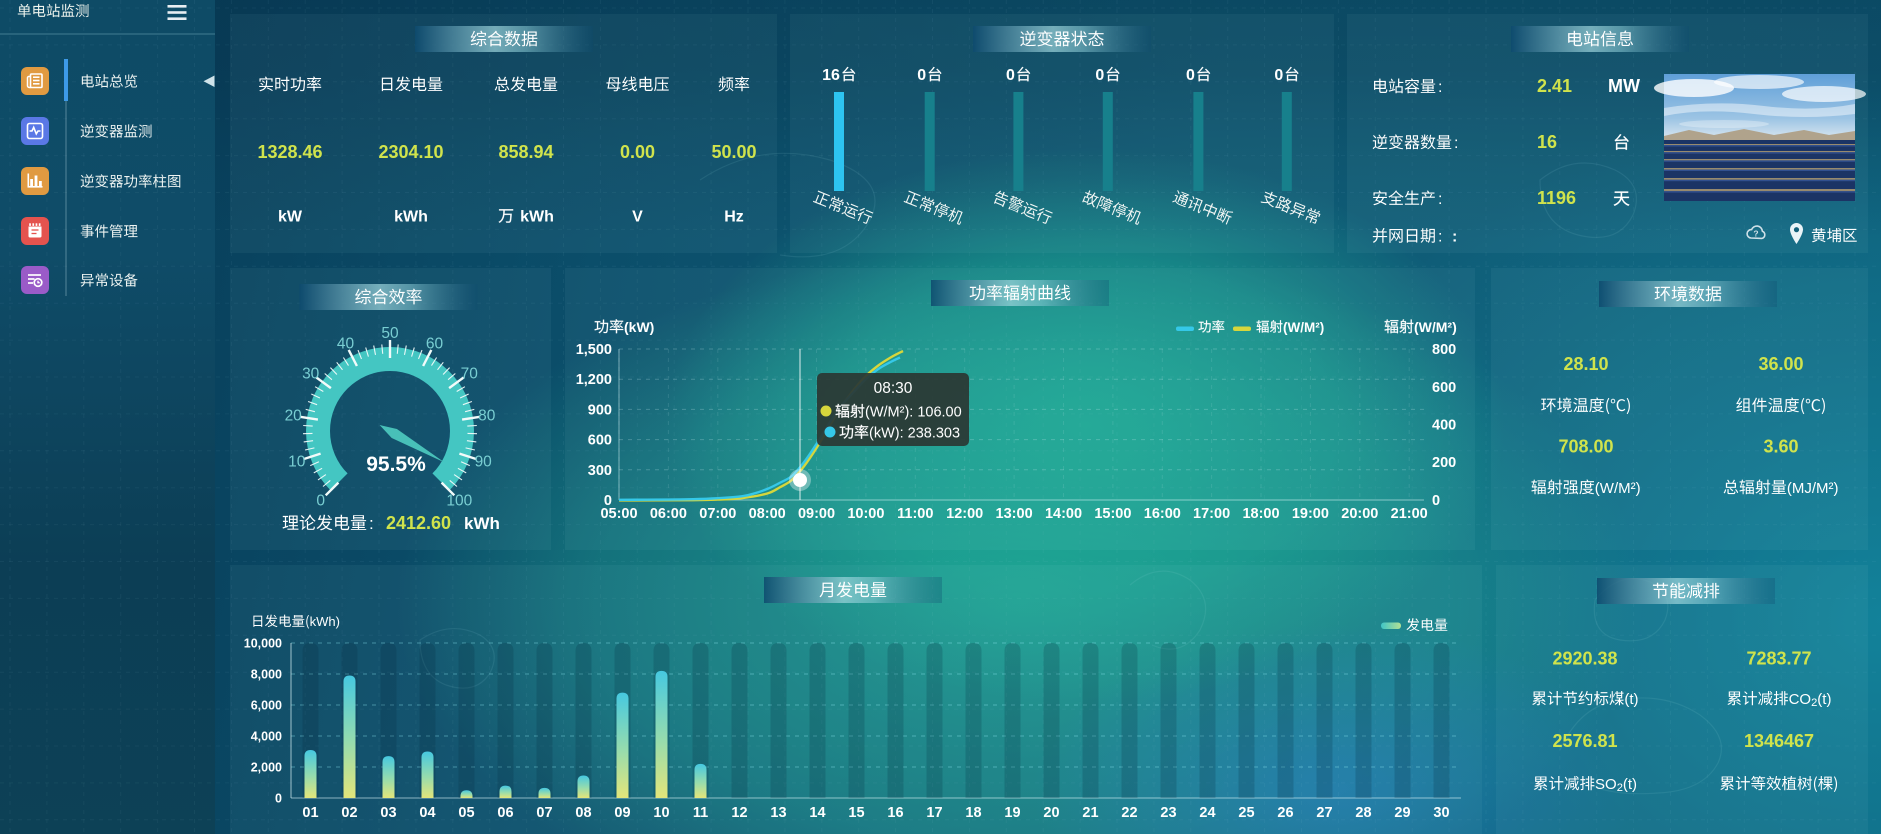  I want to click on svg-text: 18, so click(973, 813).